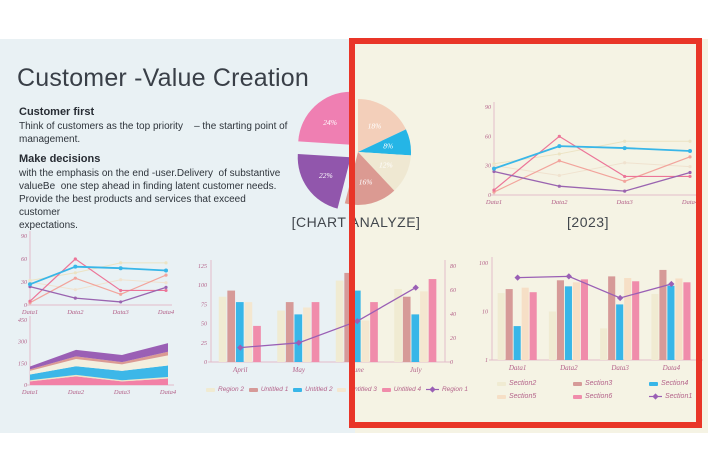  I want to click on svg-text: 30, so click(23, 283).